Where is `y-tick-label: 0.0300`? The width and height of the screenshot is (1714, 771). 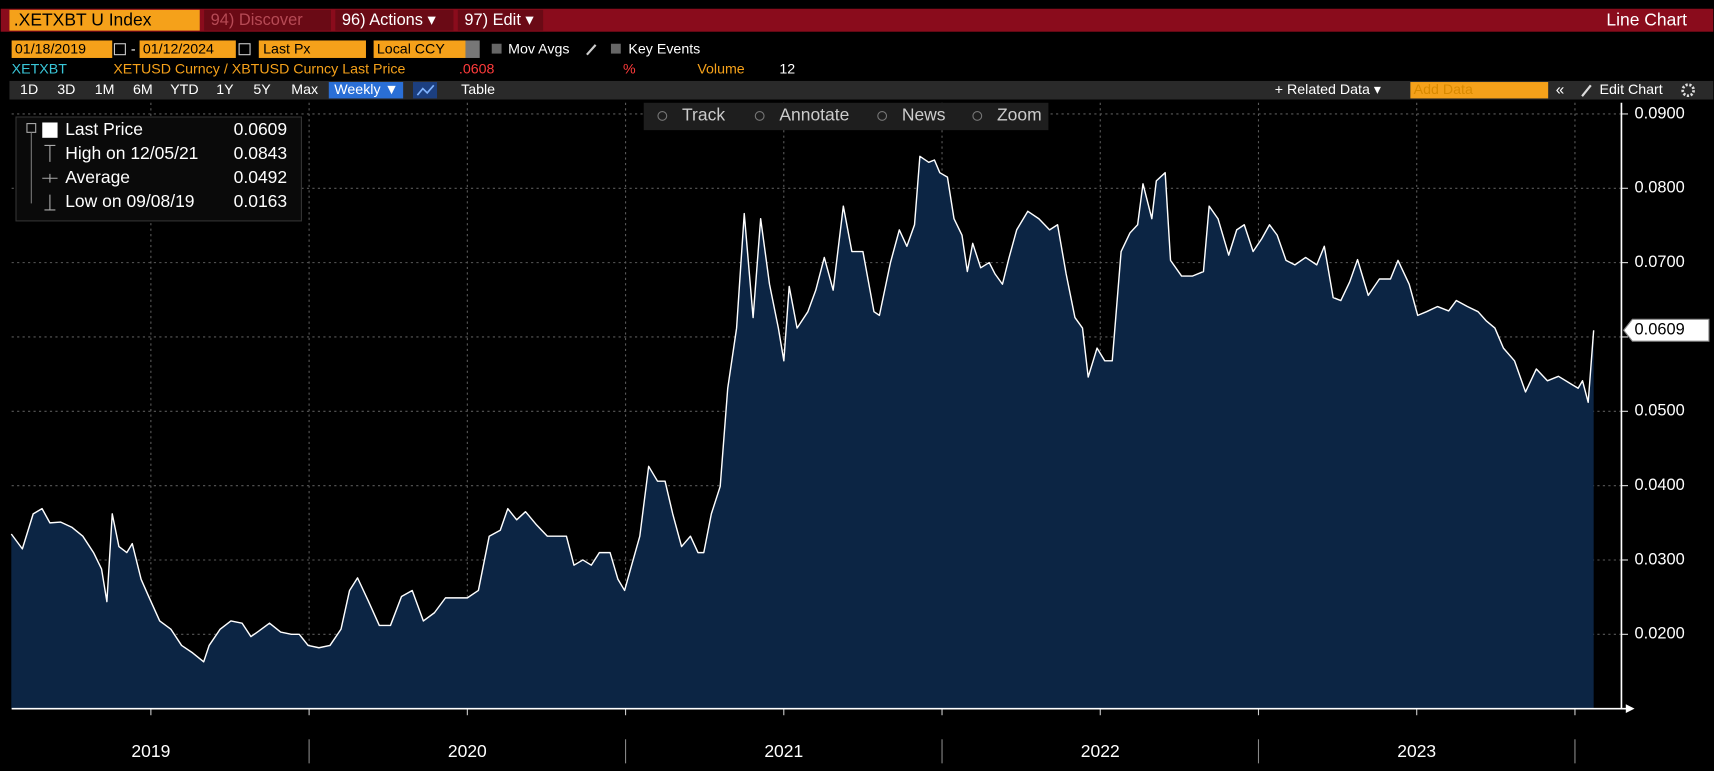 y-tick-label: 0.0300 is located at coordinates (1660, 559).